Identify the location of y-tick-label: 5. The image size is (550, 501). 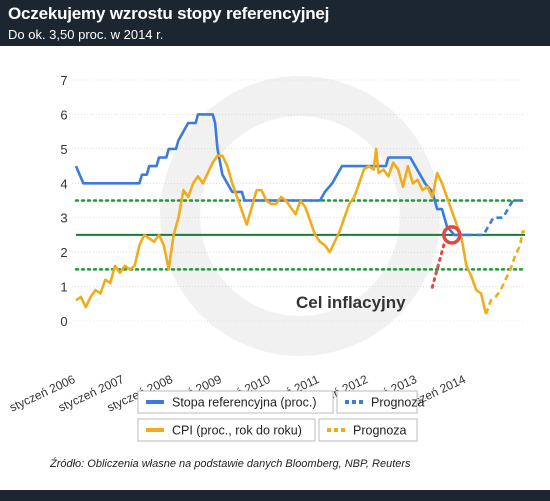
(63, 149).